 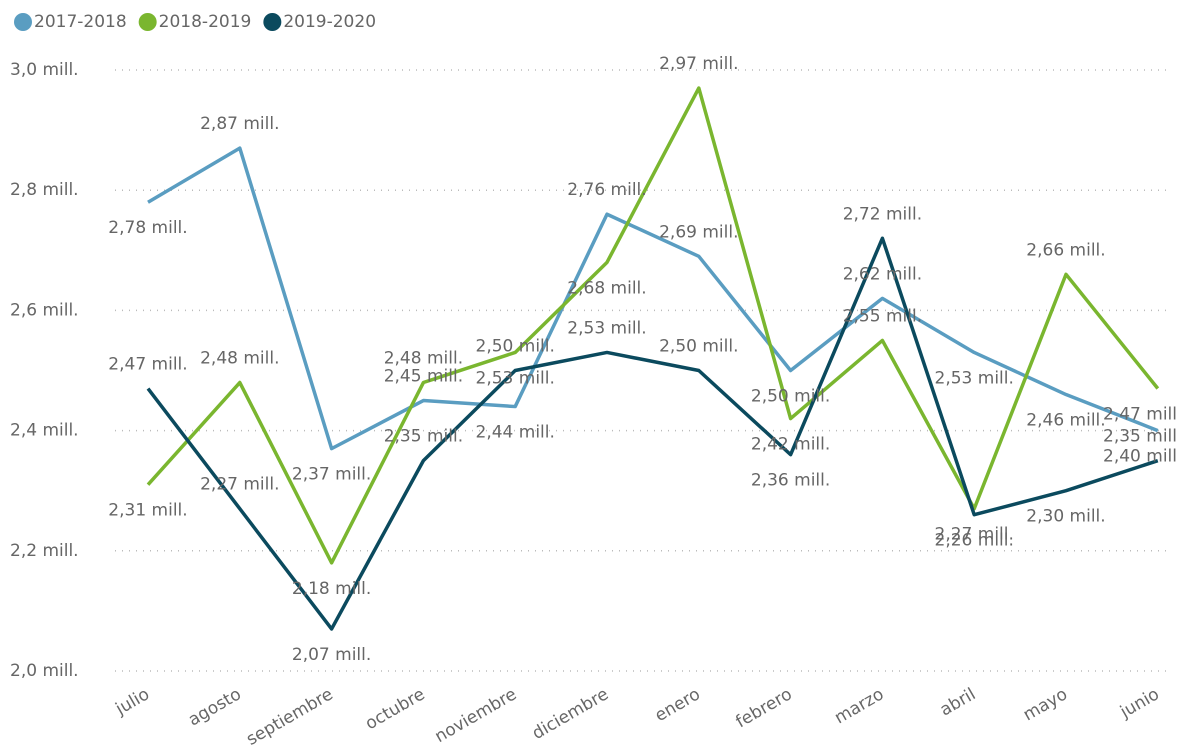 I want to click on x-tick-label: marzo, so click(x=859, y=706).